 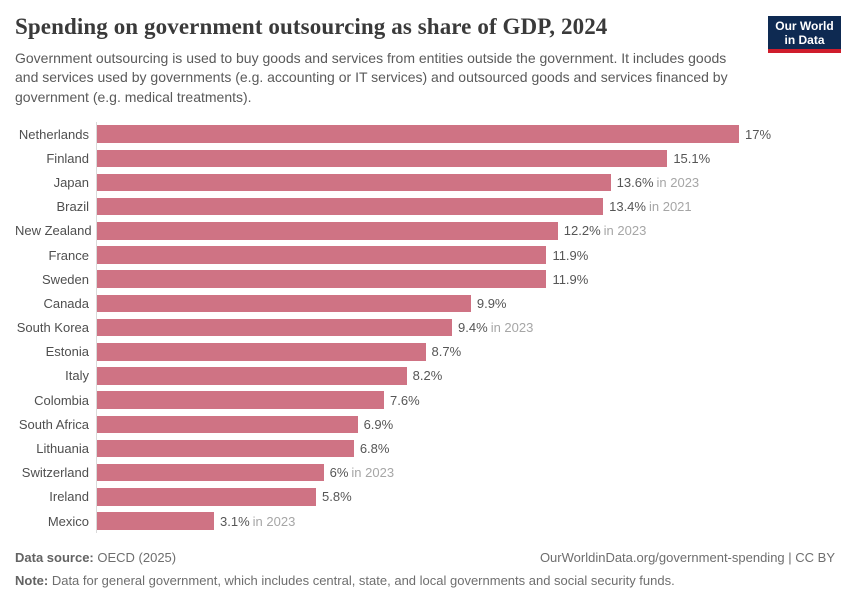 What do you see at coordinates (670, 207) in the screenshot?
I see `year-note: in 2021` at bounding box center [670, 207].